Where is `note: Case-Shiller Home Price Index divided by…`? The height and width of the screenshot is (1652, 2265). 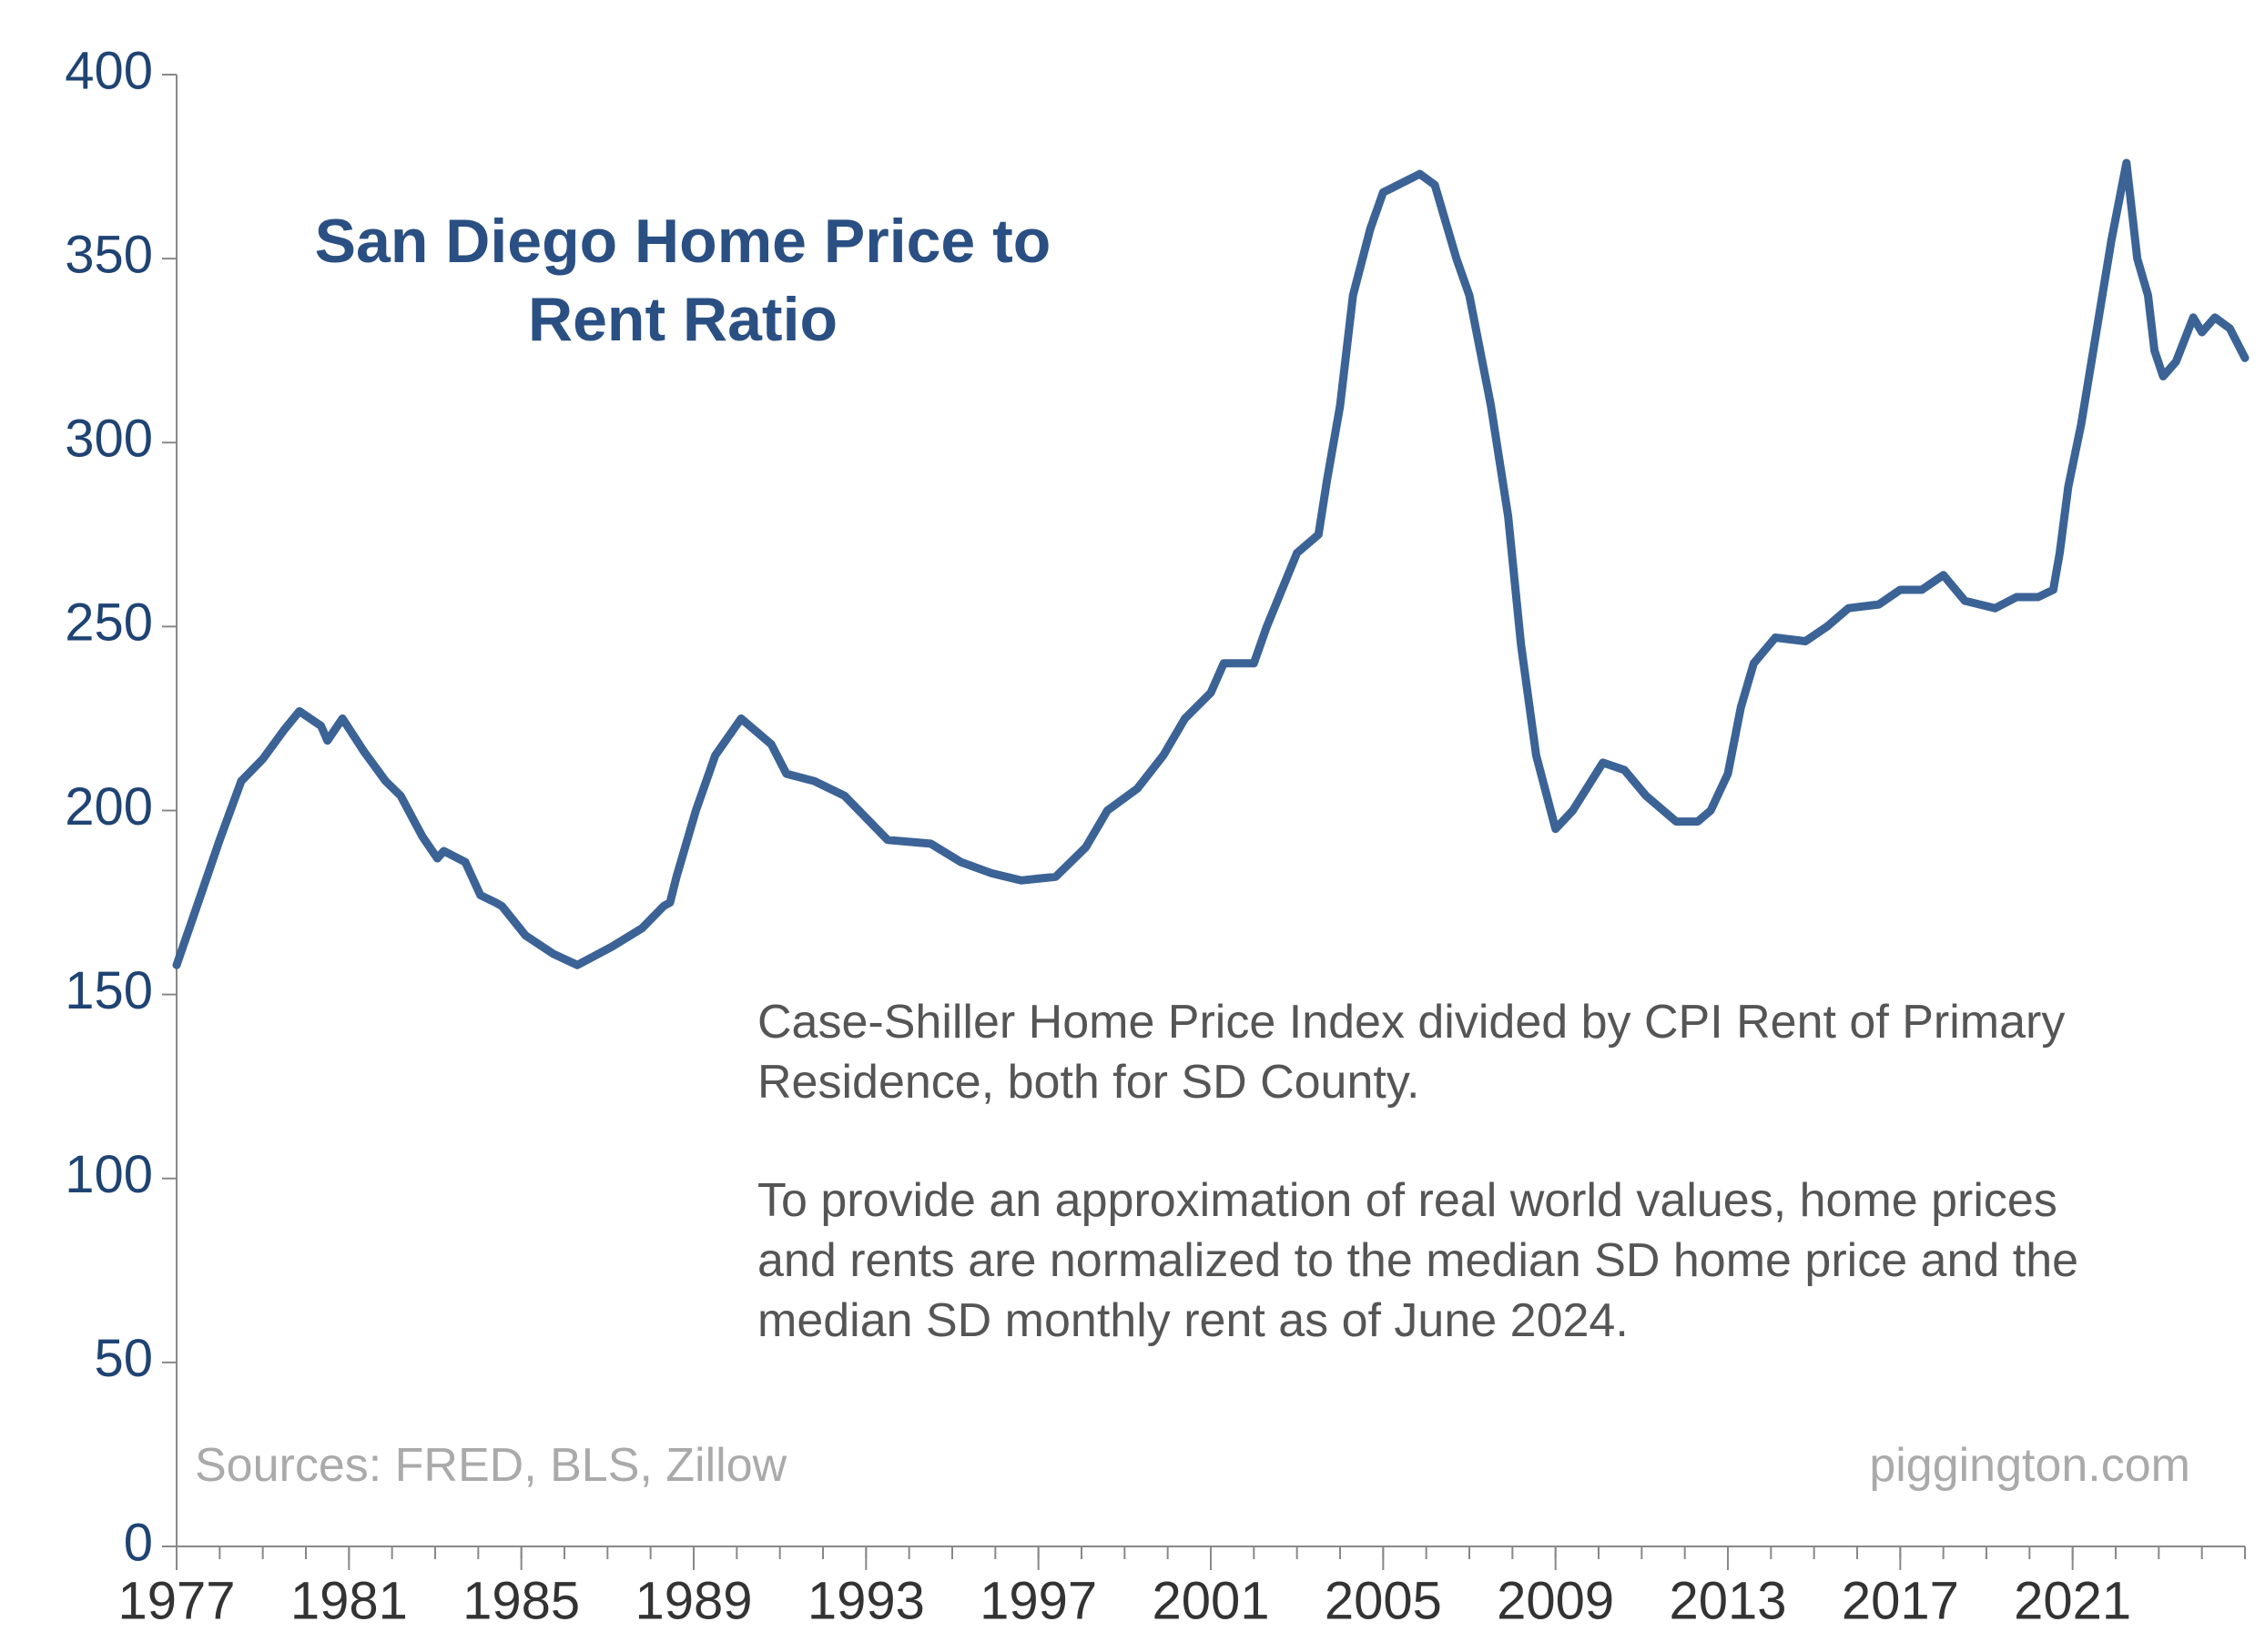 note: Case-Shiller Home Price Index divided by… is located at coordinates (1412, 1053).